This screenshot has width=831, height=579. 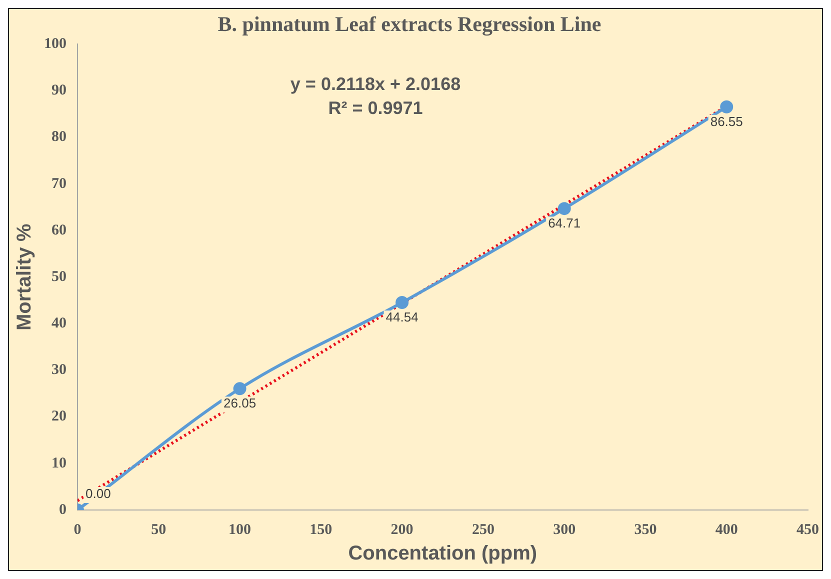 I want to click on y-tick-label: 100, so click(x=55, y=44).